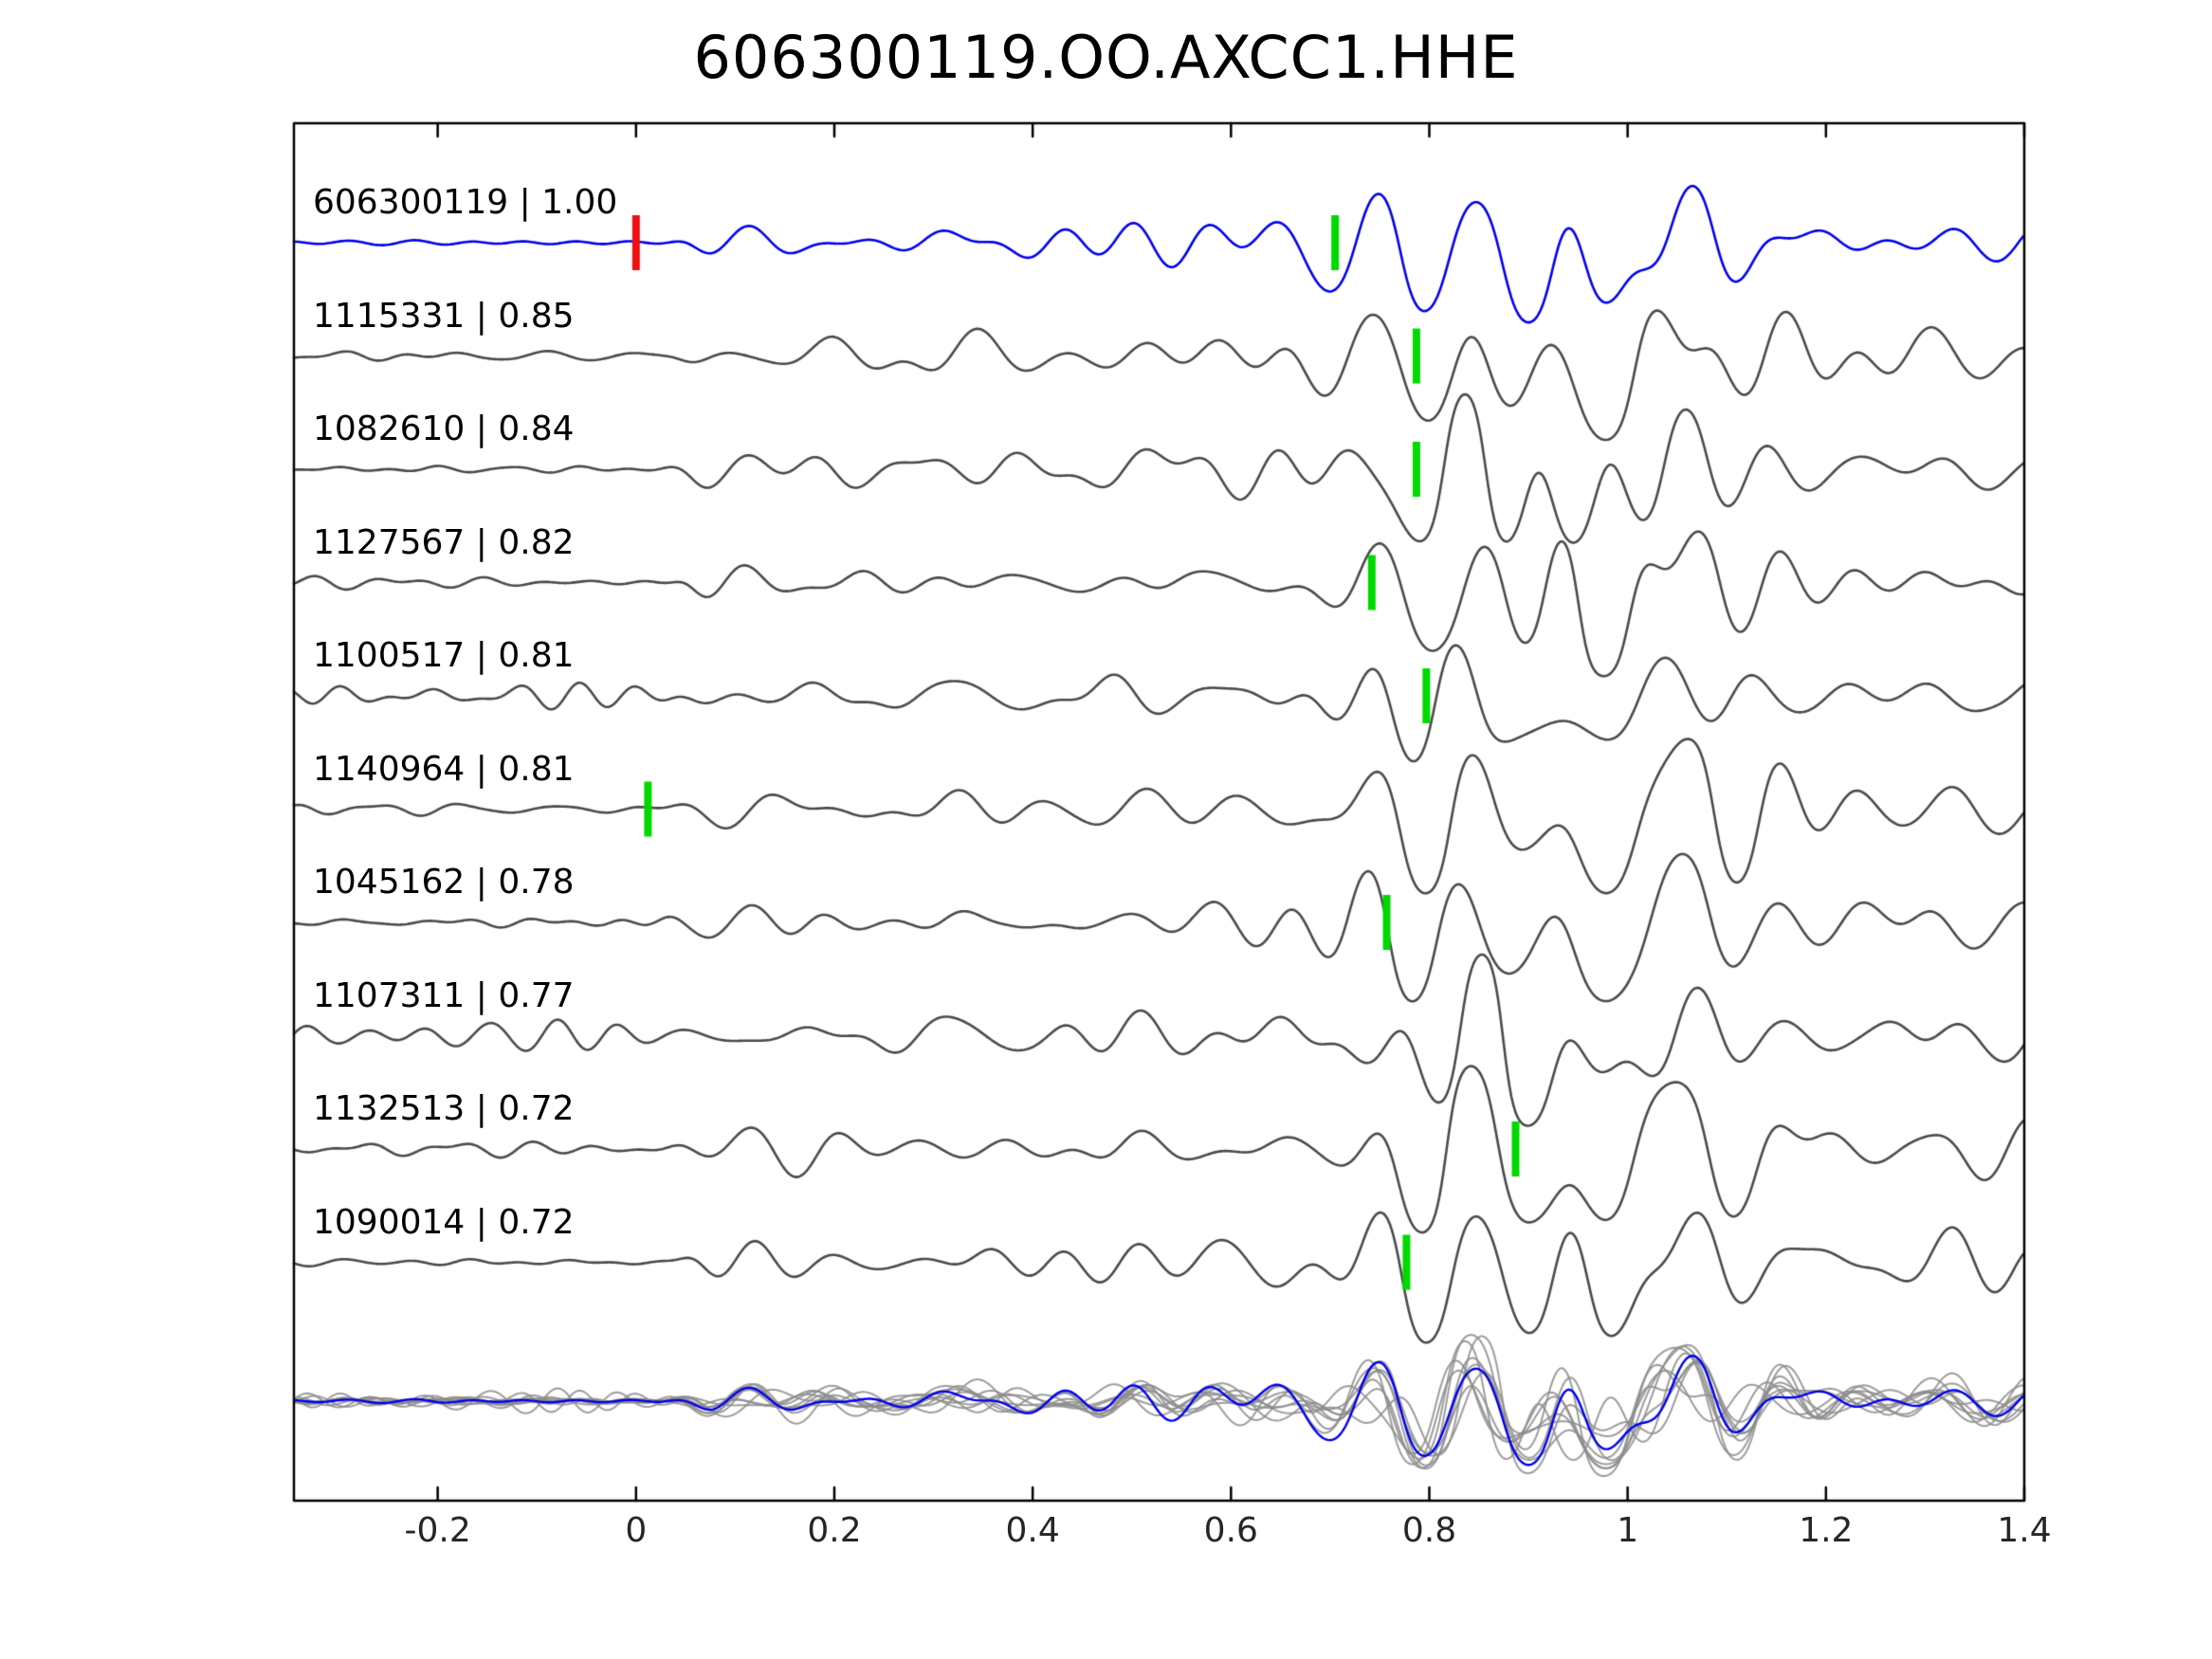 This screenshot has width=2212, height=1659. Describe the element at coordinates (834, 1530) in the screenshot. I see `x-tick-label: 0.2` at that location.